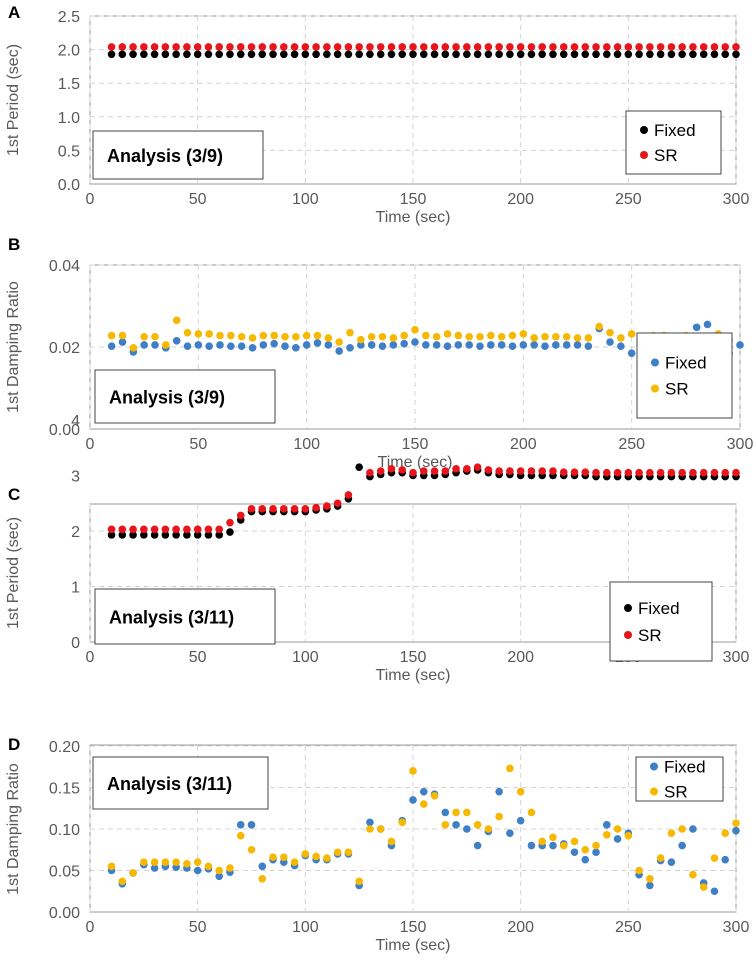 The width and height of the screenshot is (754, 970). Describe the element at coordinates (644, 130) in the screenshot. I see `legend-marker-fixed` at that location.